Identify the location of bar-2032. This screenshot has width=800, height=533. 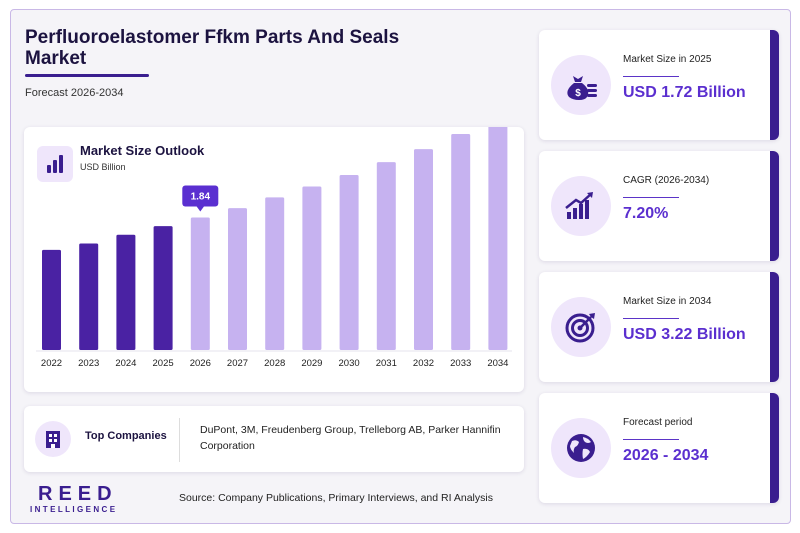
(423, 249).